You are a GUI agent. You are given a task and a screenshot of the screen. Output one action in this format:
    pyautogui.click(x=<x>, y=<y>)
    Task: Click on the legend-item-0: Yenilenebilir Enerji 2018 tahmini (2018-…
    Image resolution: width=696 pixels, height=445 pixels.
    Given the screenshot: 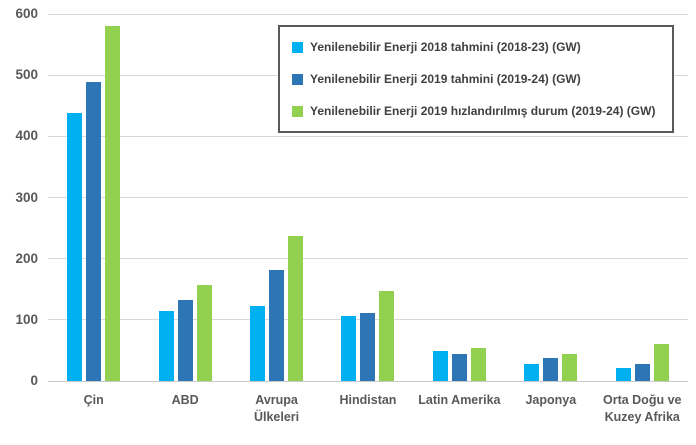 What is the action you would take?
    pyautogui.click(x=476, y=47)
    